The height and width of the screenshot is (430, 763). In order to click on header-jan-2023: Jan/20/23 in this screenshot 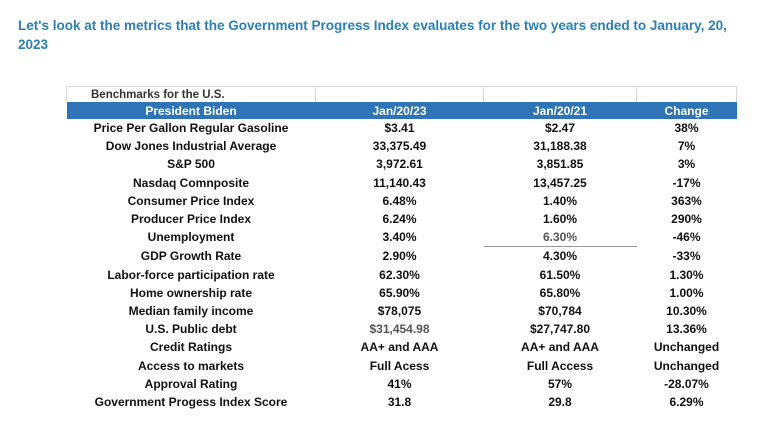, I will do `click(399, 110)`.